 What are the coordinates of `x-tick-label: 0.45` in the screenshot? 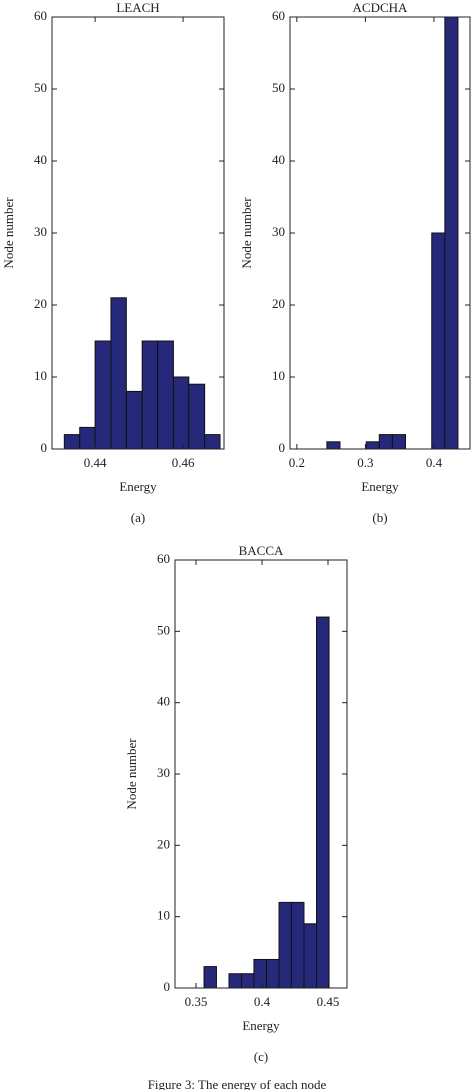 It's located at (328, 1001).